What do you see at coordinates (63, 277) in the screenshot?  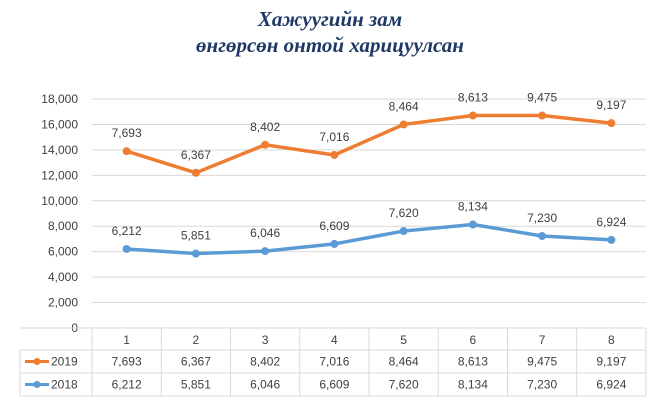 I see `y-tick-label: 4,000` at bounding box center [63, 277].